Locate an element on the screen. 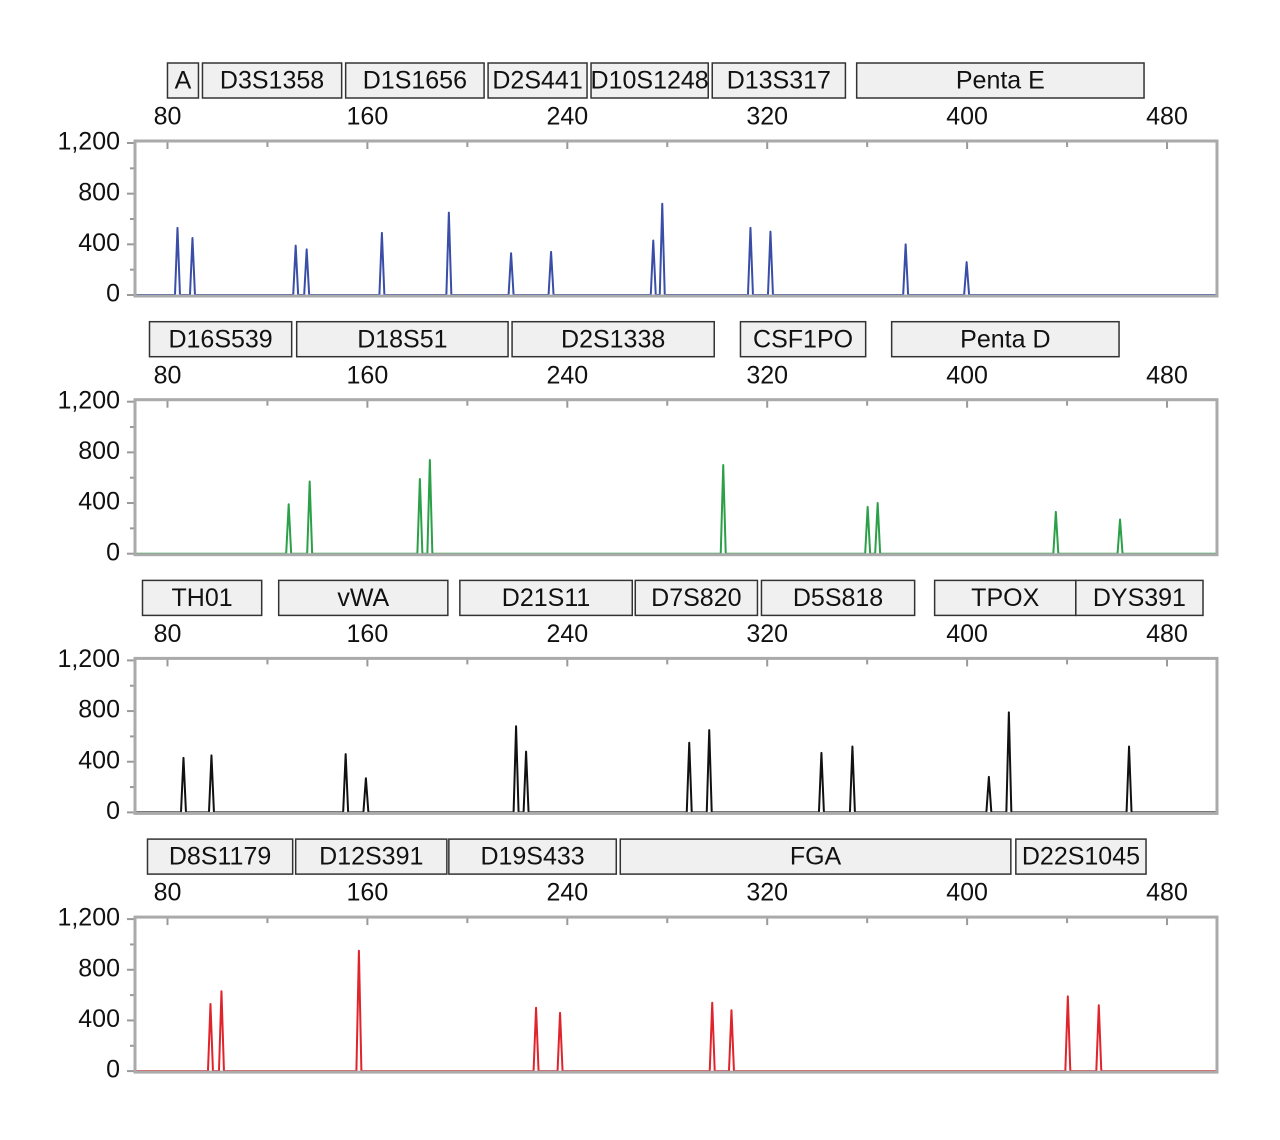 This screenshot has height=1140, width=1280. marker-label: D3S1358 is located at coordinates (272, 81).